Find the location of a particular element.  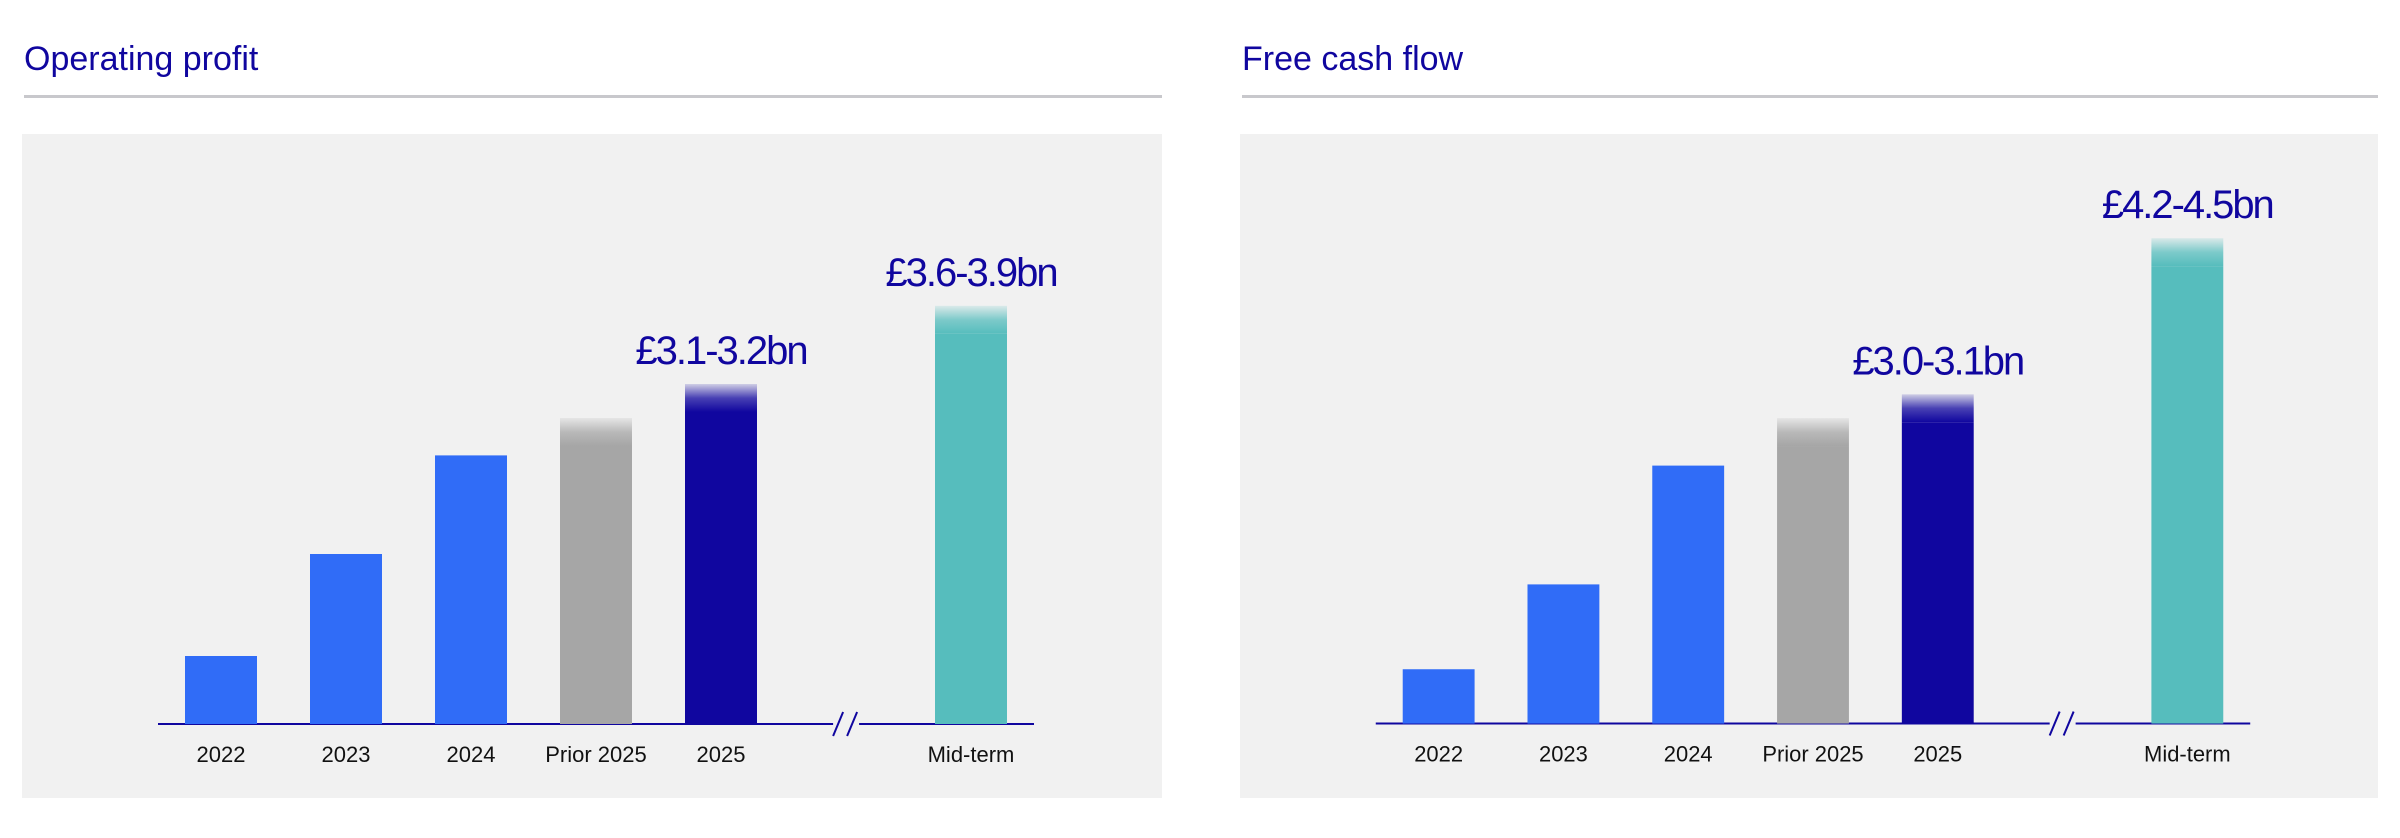

range-value-label: £3.1-3.2bn is located at coordinates (720, 351).